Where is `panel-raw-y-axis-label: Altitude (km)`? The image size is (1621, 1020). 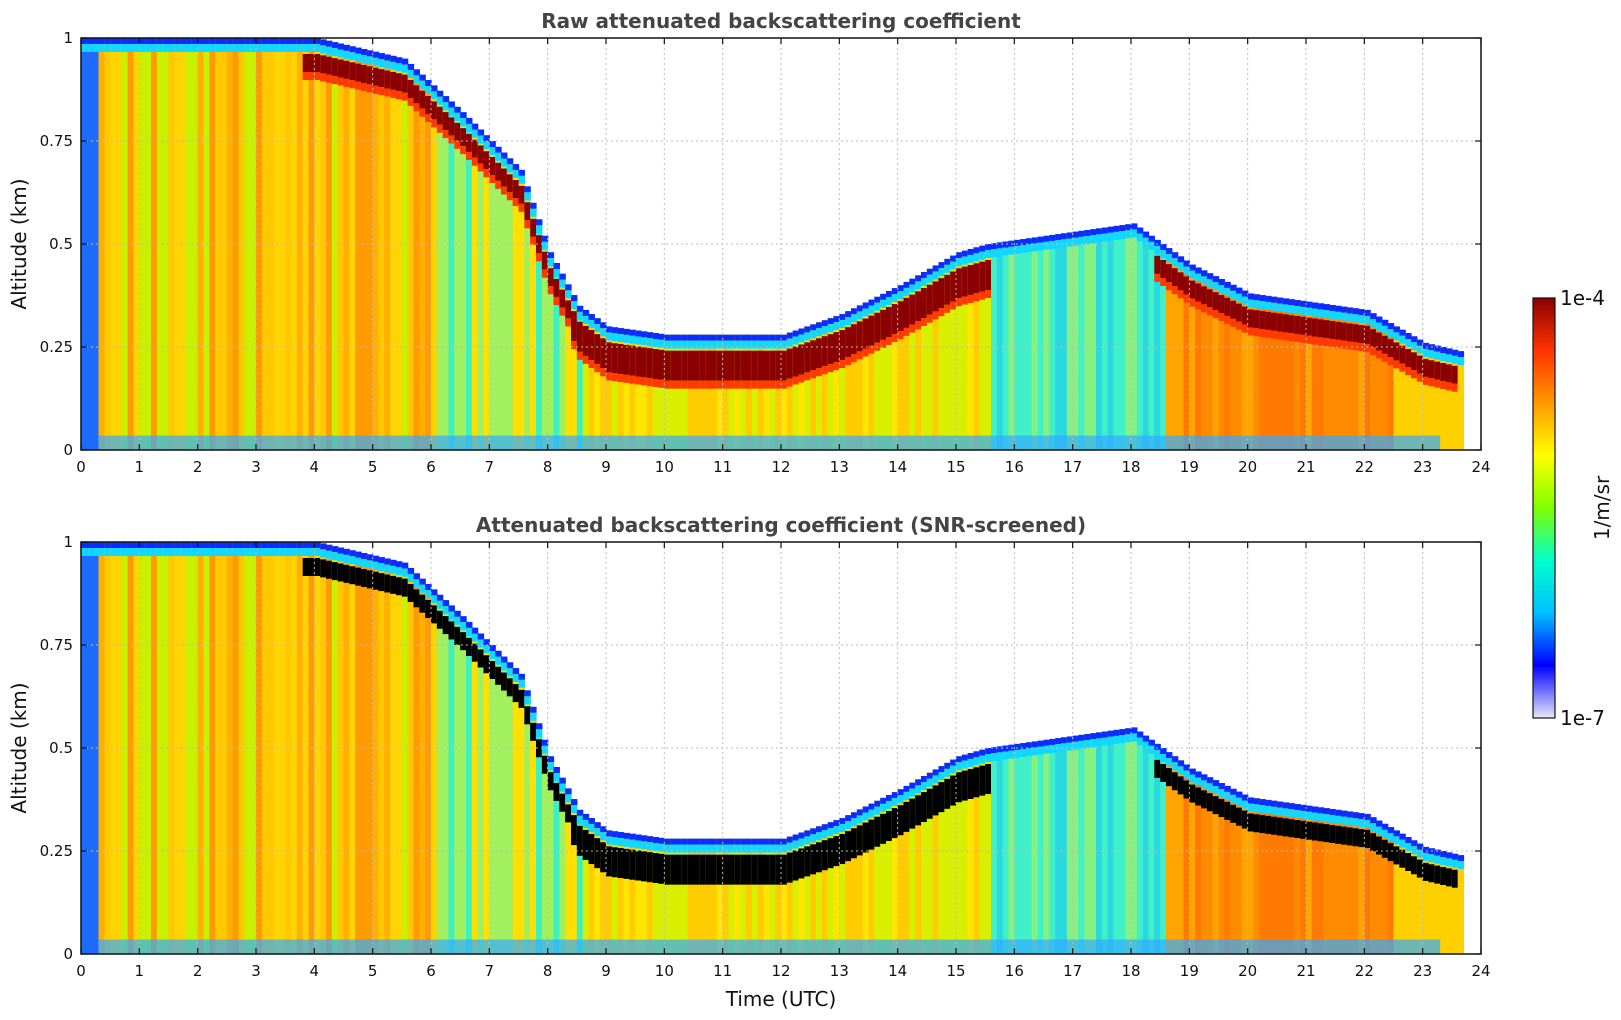
panel-raw-y-axis-label: Altitude (km) is located at coordinates (19, 243).